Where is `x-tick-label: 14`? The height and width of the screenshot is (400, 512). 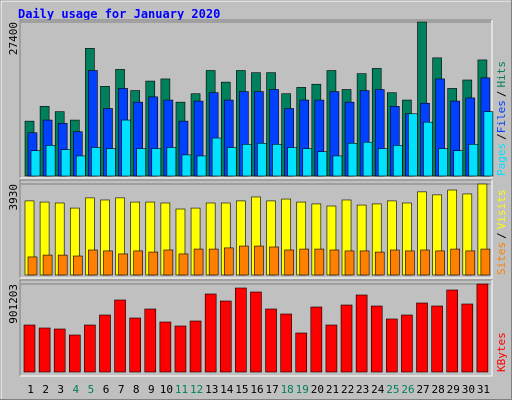
x-tick-label: 14 is located at coordinates (227, 389).